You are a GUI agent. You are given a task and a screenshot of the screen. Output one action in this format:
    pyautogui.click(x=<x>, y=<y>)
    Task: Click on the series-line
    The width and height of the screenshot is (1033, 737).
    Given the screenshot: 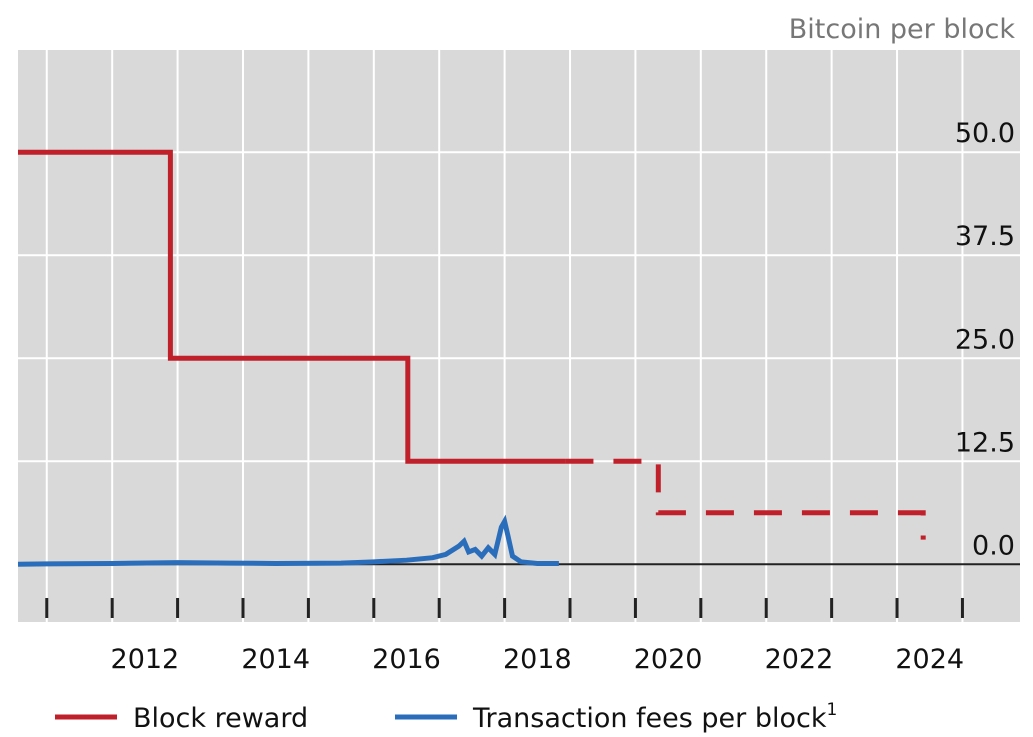 What is the action you would take?
    pyautogui.click(x=288, y=540)
    